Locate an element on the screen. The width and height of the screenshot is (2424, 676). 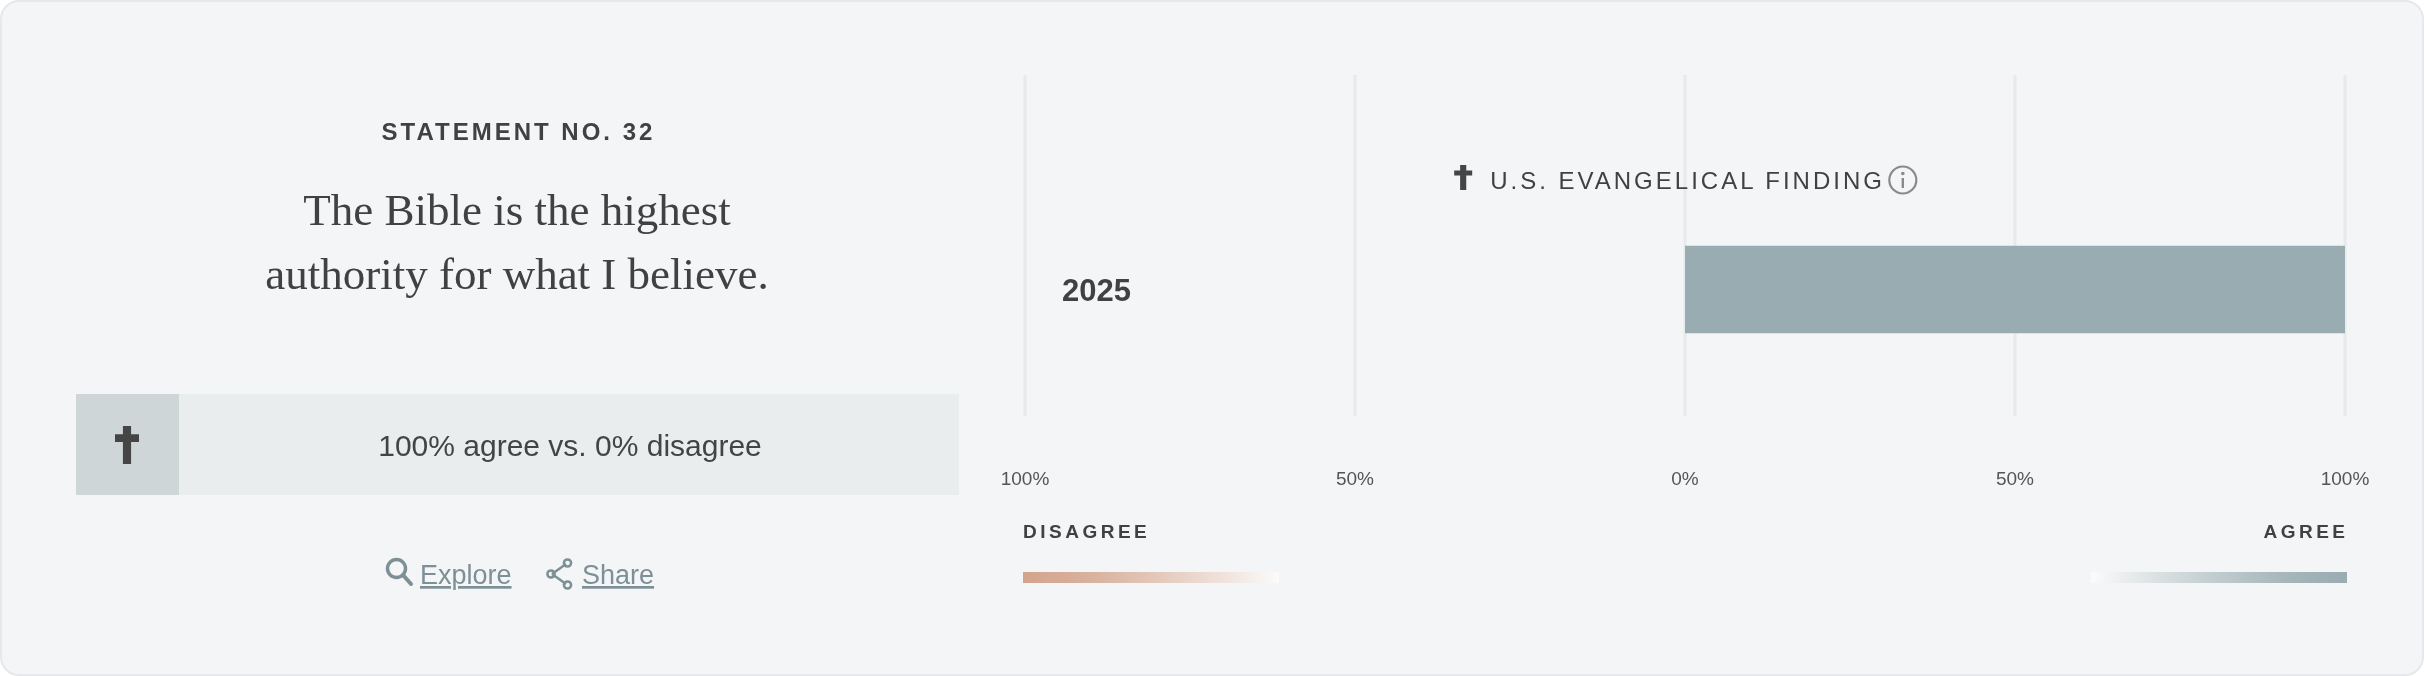
text: The Bible is the highest authority for what I believe. is located at coordinates (517, 242).